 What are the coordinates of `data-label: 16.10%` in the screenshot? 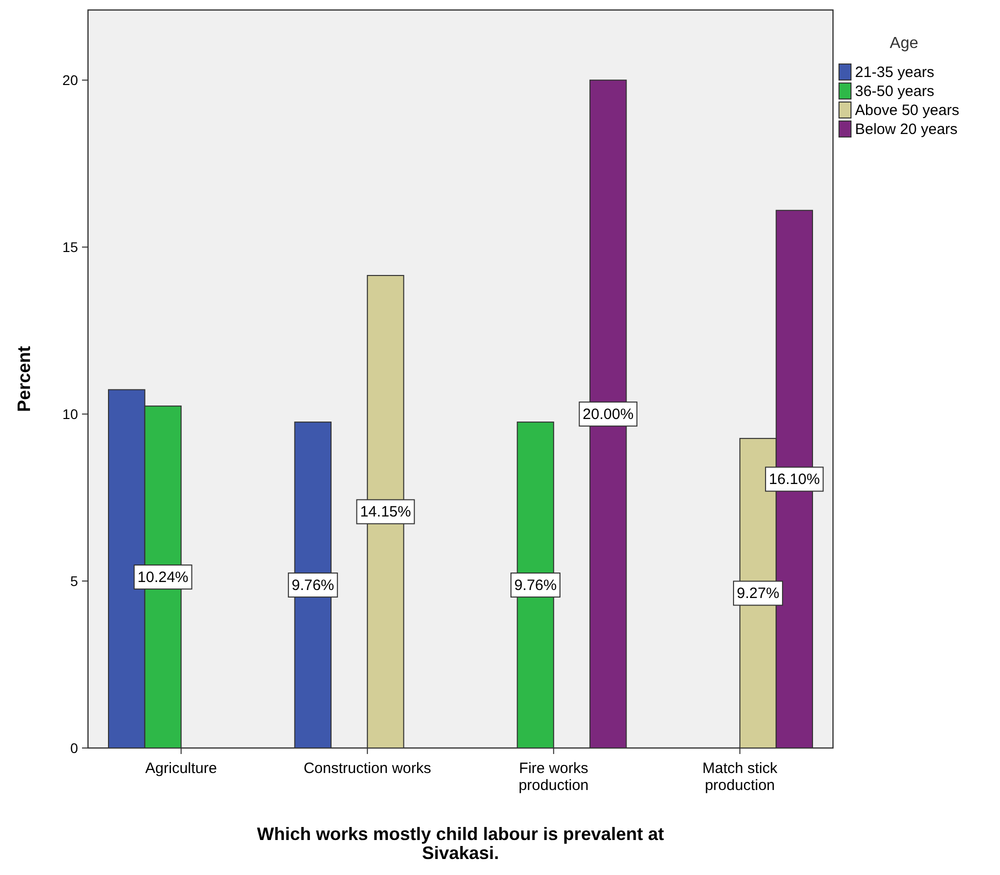 It's located at (794, 479).